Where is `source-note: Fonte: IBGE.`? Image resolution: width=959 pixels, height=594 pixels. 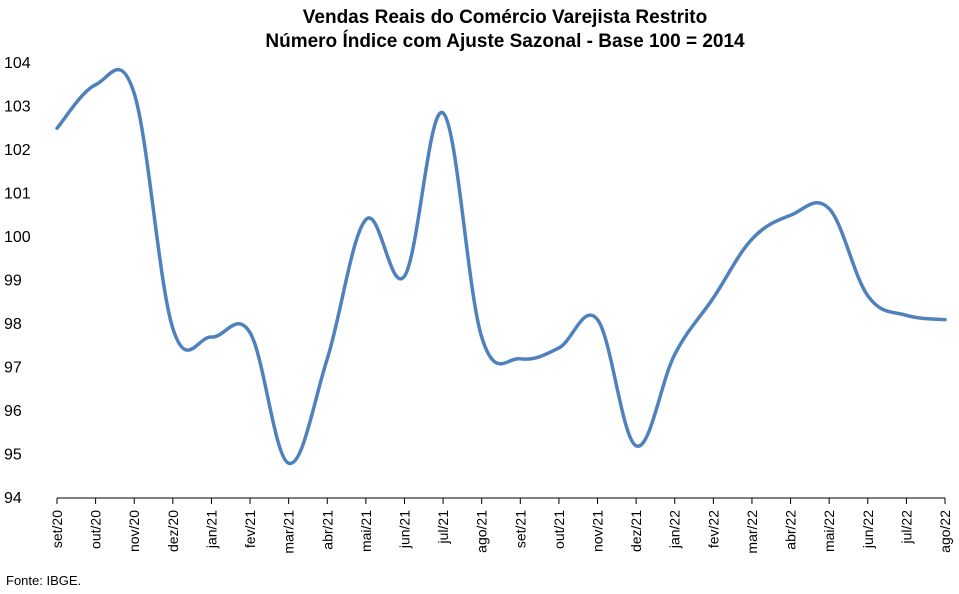 source-note: Fonte: IBGE. is located at coordinates (44, 580).